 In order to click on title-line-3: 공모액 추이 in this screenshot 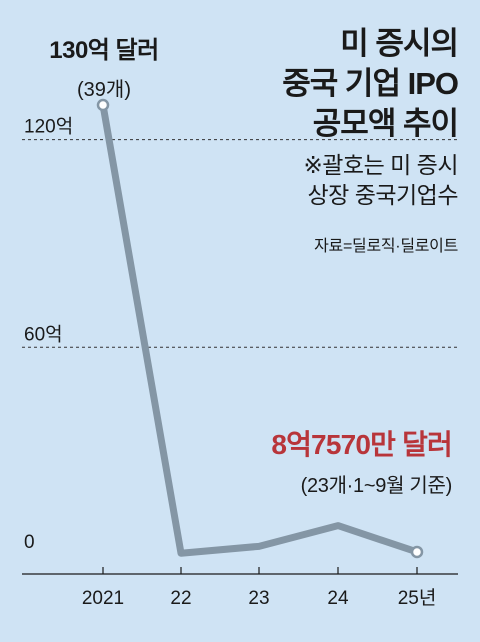, I will do `click(385, 123)`.